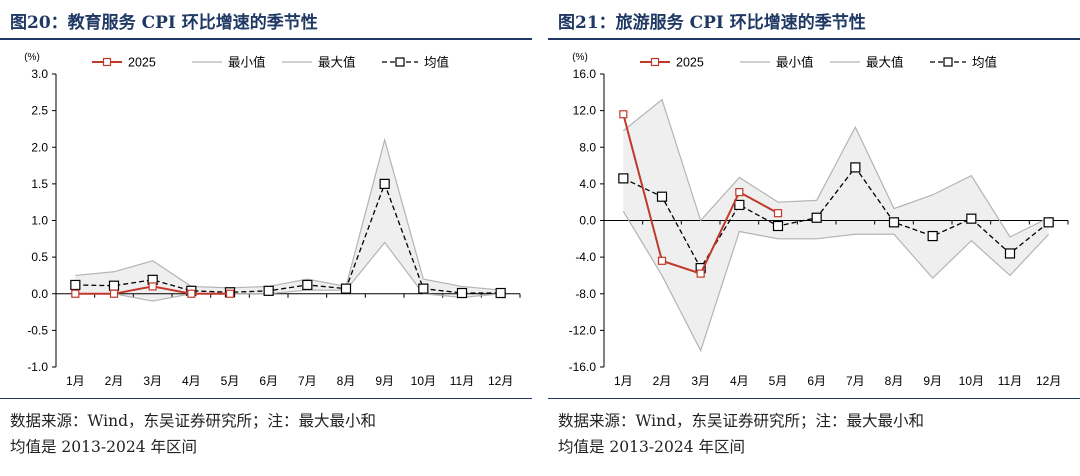 This screenshot has height=476, width=1080. What do you see at coordinates (963, 62) in the screenshot?
I see `legend-item: 均值` at bounding box center [963, 62].